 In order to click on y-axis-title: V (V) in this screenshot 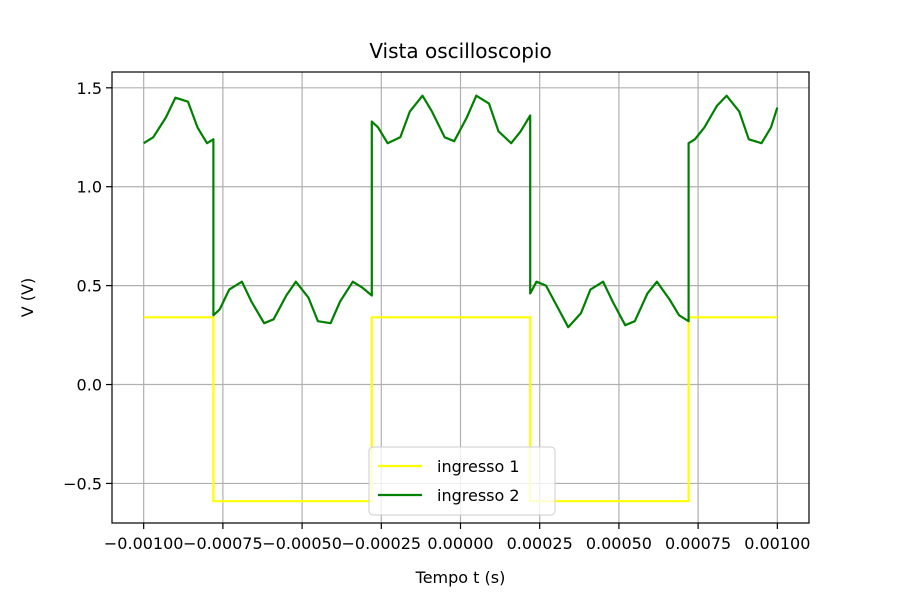, I will do `click(27, 297)`.